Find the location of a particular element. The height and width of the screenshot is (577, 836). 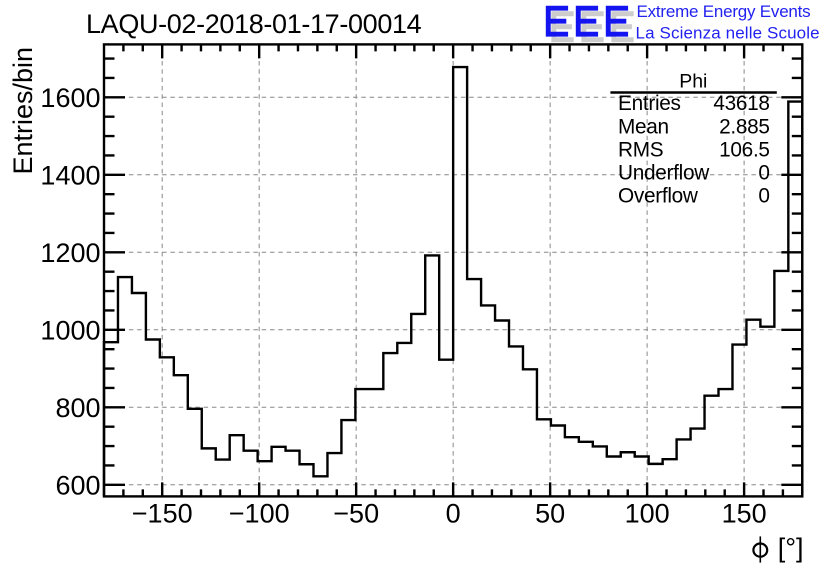

svg-text: 43618 is located at coordinates (741, 103).